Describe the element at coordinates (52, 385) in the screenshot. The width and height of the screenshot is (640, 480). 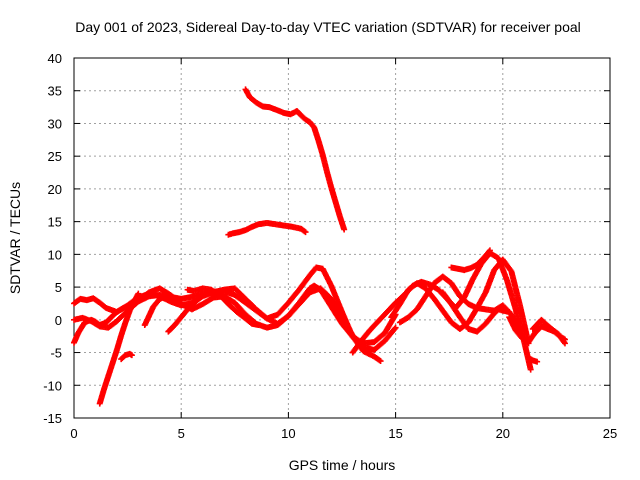
I see `y-tick-label: -10` at that location.